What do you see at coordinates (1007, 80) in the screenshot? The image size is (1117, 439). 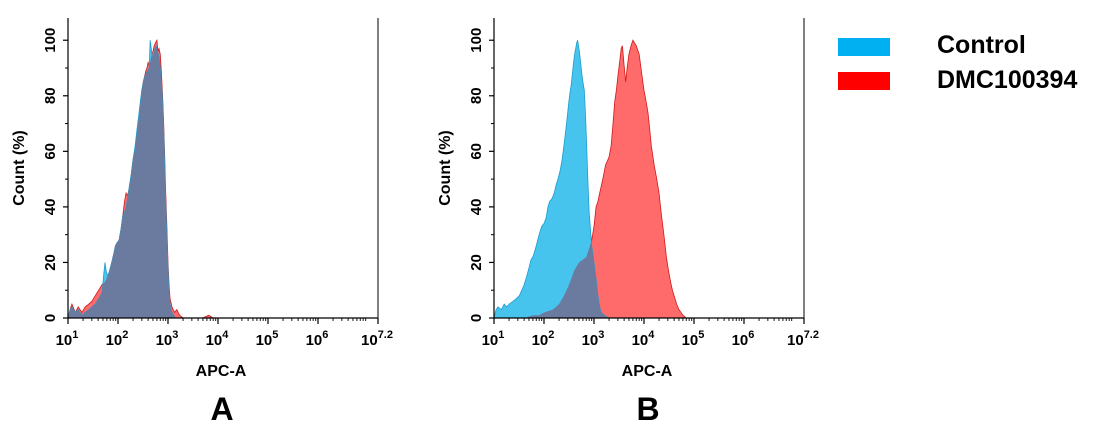 I see `legend-label-dmc100394: DMC100394` at bounding box center [1007, 80].